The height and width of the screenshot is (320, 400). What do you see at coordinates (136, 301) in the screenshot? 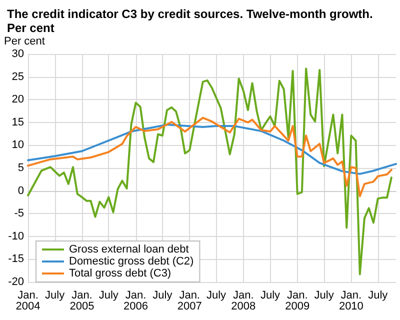
I see `x-tick-label: Jan. 2006` at bounding box center [136, 301].